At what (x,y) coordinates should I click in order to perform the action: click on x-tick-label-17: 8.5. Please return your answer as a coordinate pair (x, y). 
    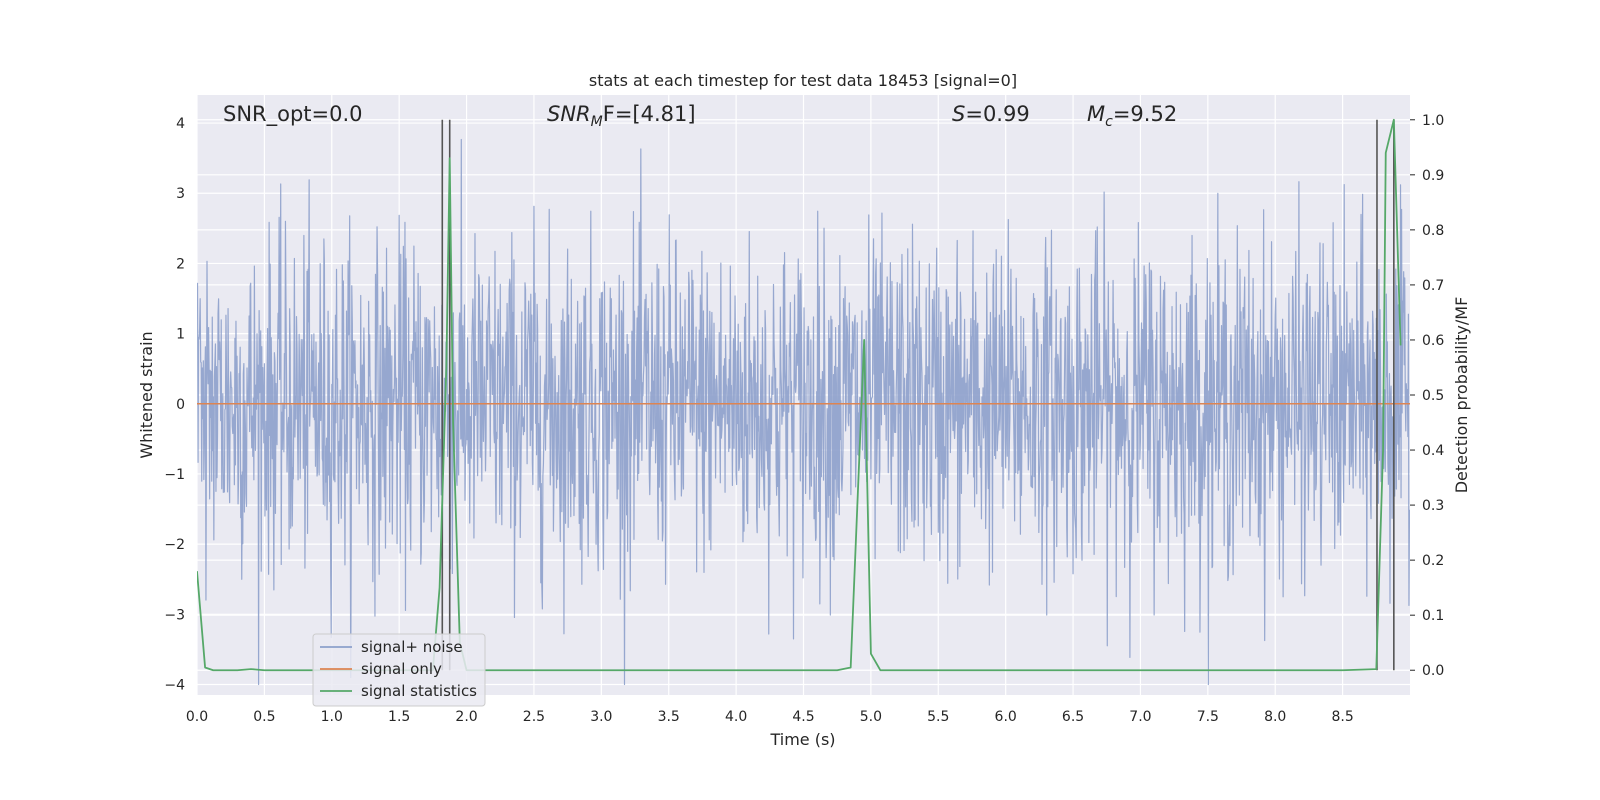
    Looking at the image, I should click on (1342, 717).